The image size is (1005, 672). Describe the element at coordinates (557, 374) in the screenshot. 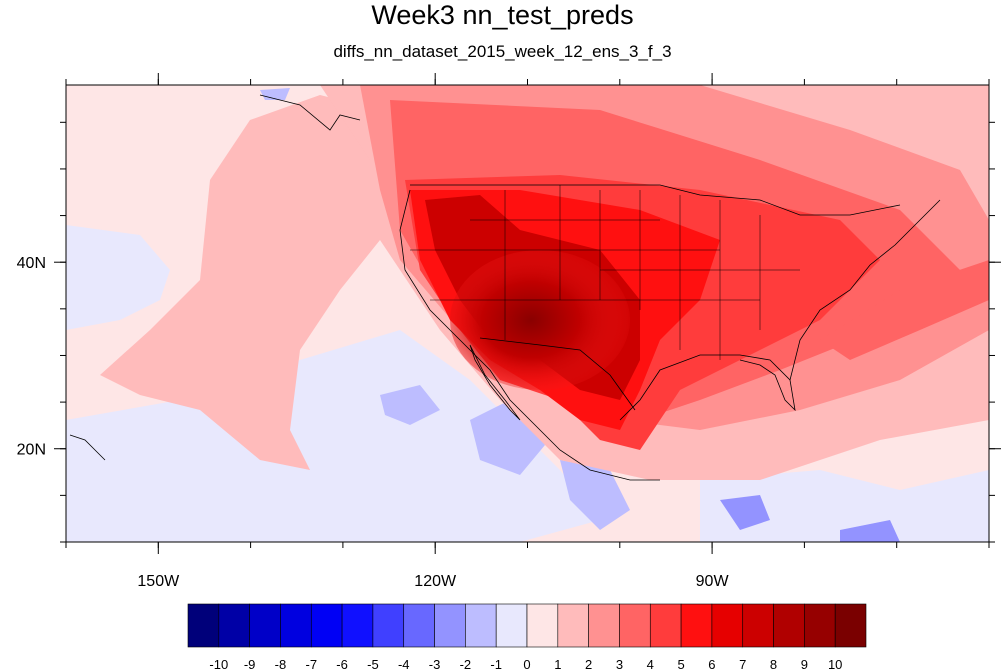

I see `border-us-mexico` at that location.